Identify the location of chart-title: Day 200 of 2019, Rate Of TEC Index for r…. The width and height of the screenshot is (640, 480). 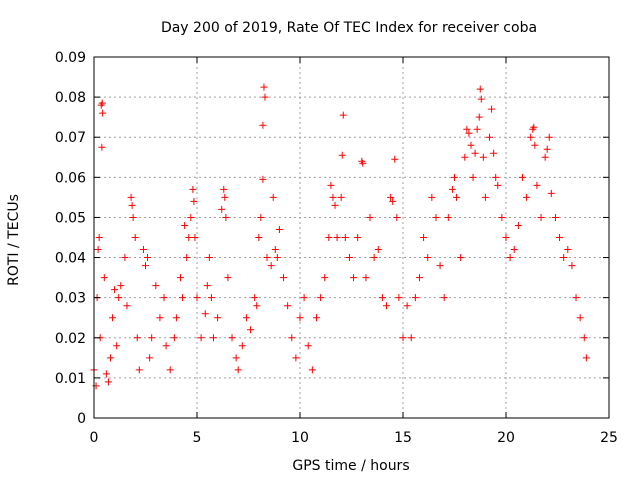
(349, 28).